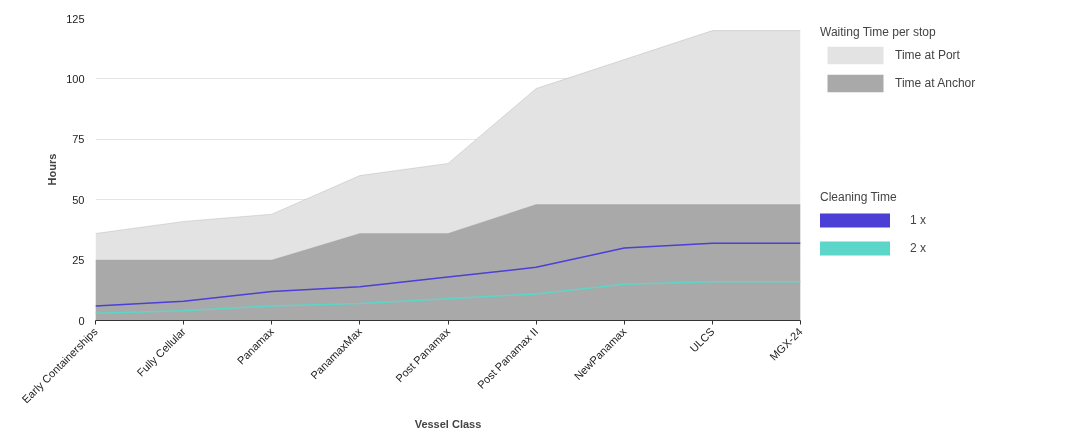 The height and width of the screenshot is (432, 1079). I want to click on legend-title: Waiting Time per stop, so click(878, 32).